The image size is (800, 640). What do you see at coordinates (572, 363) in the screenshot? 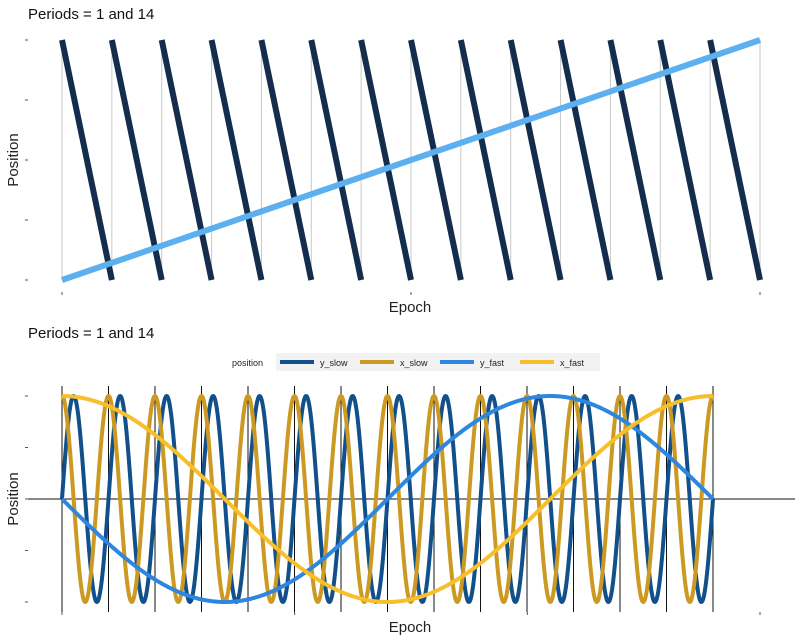
I see `legend-label-x_fast: x_fast` at bounding box center [572, 363].